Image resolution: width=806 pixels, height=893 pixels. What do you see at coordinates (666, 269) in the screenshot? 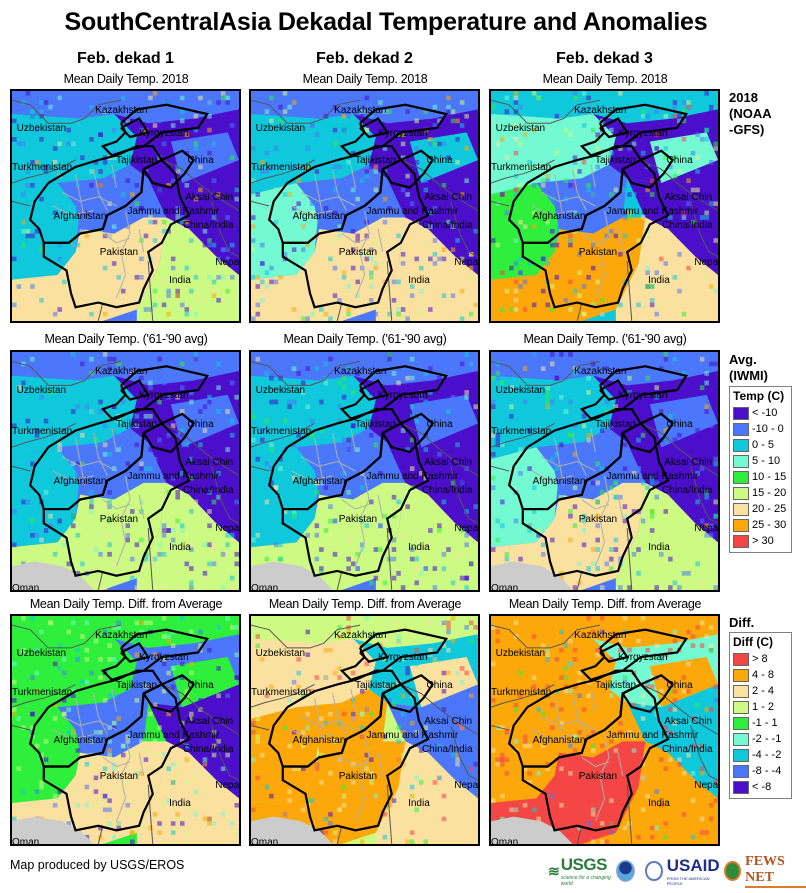
I see `zone-india` at bounding box center [666, 269].